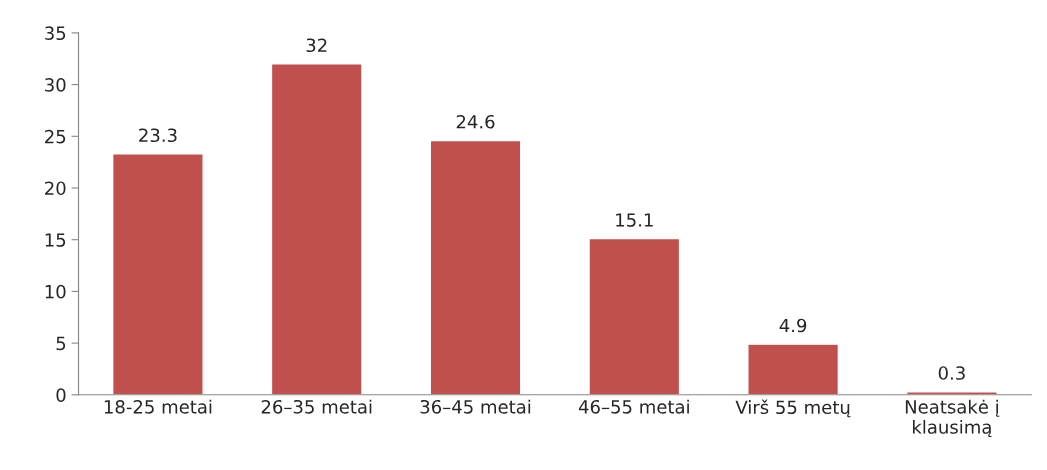  I want to click on data-label: 4.9, so click(793, 325).